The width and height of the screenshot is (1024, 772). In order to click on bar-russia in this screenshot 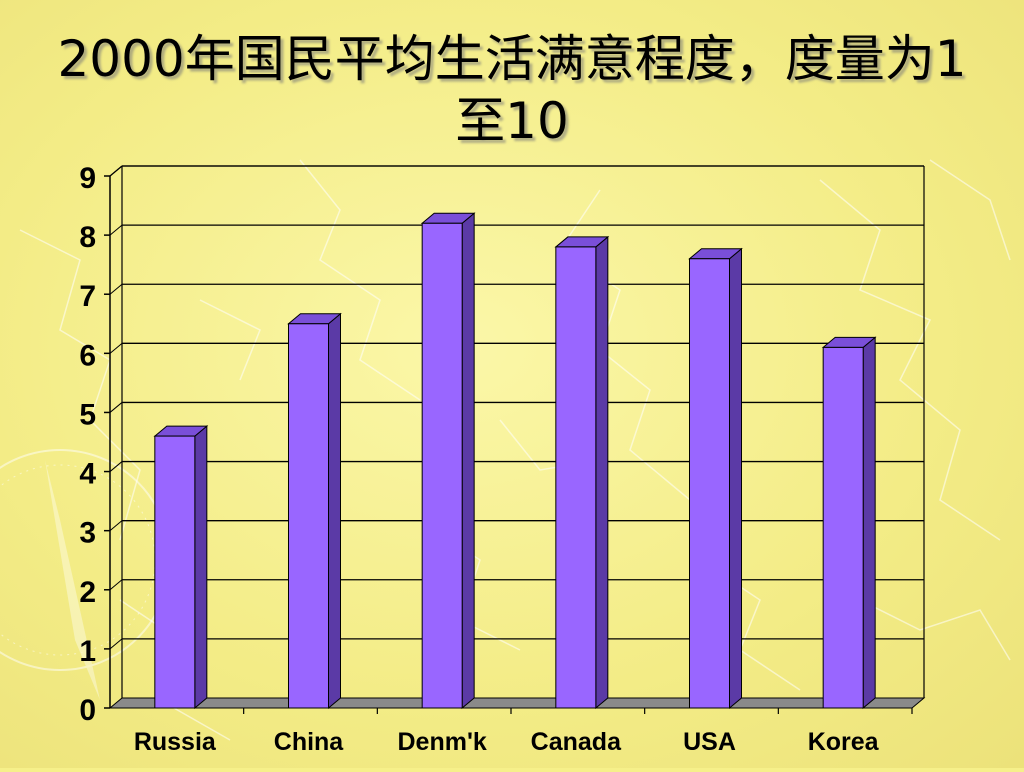, I will do `click(181, 567)`.